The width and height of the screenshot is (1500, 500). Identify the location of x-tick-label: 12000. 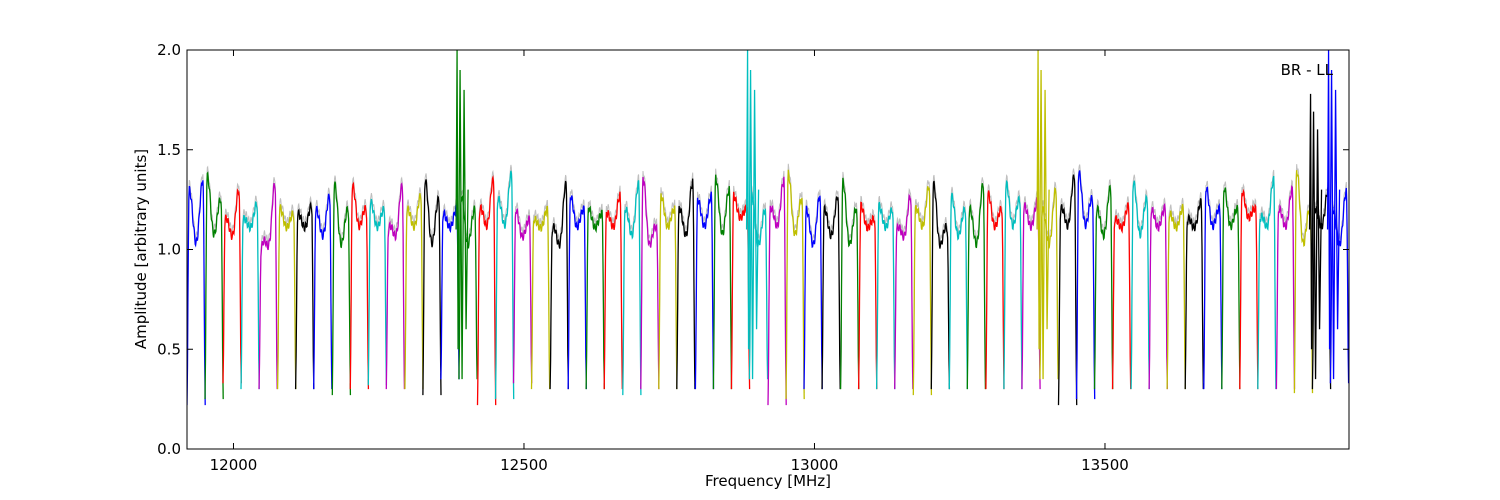
(234, 465).